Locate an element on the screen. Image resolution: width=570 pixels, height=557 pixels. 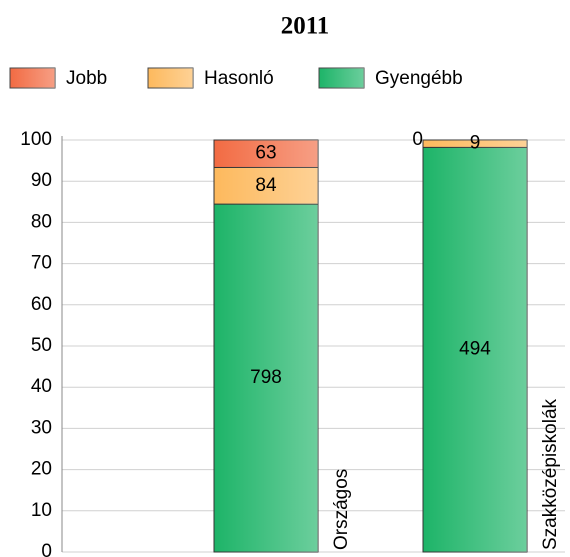
y-tick-label: 50 is located at coordinates (41, 345).